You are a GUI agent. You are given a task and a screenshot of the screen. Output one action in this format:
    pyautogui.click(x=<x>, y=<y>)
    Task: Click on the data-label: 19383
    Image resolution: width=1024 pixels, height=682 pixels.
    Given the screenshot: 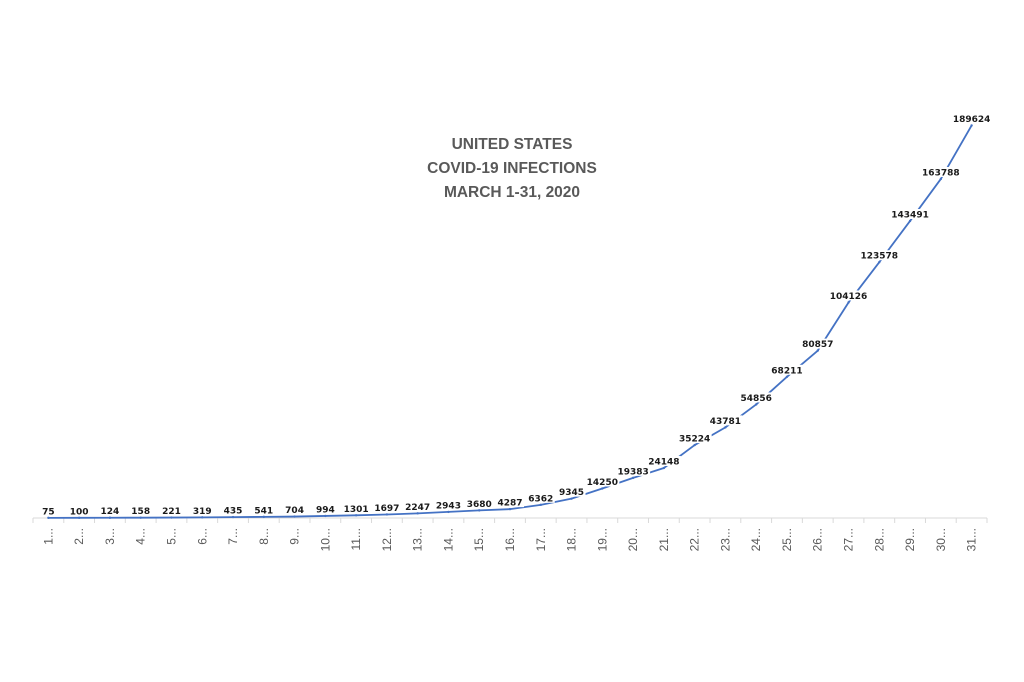 What is the action you would take?
    pyautogui.click(x=632, y=472)
    